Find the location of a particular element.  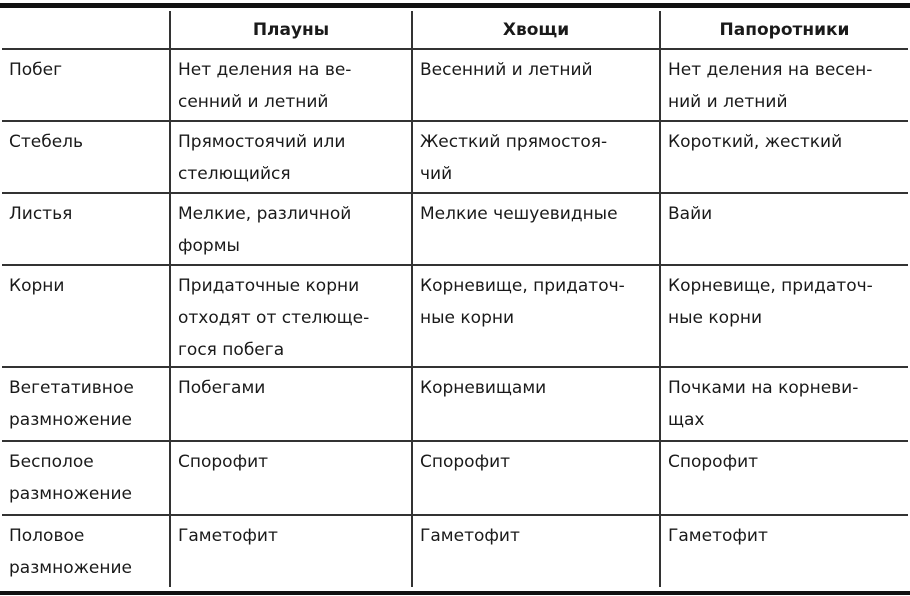

table-cell: Вайи is located at coordinates (783, 229).